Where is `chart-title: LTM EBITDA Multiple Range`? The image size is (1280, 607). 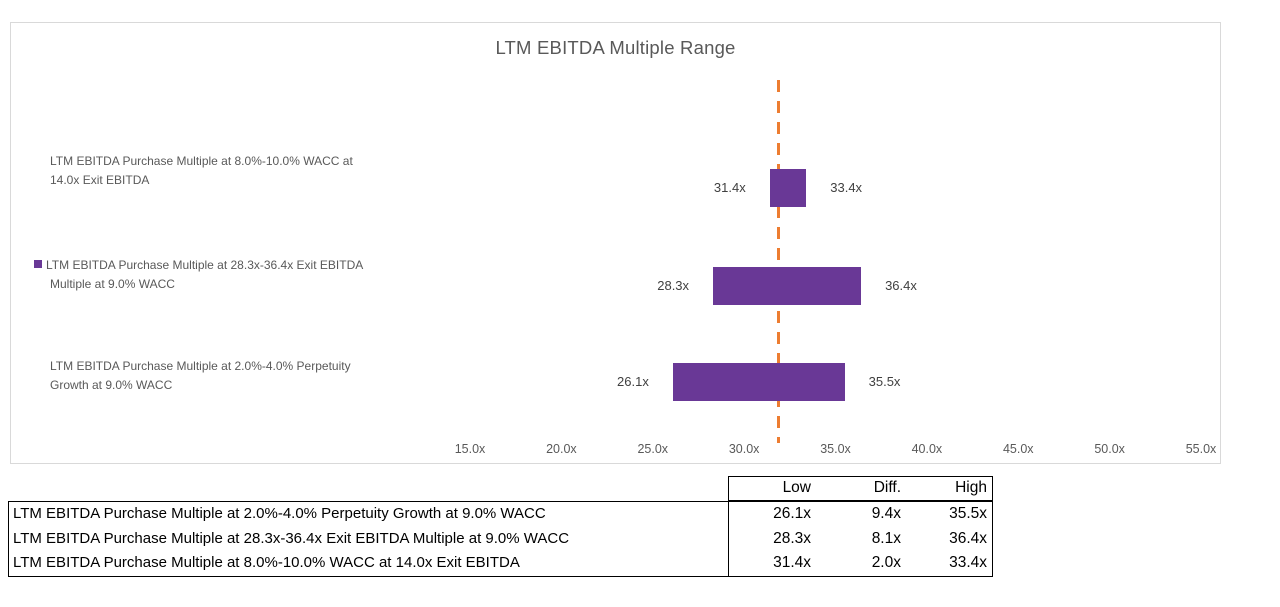
chart-title: LTM EBITDA Multiple Range is located at coordinates (615, 47).